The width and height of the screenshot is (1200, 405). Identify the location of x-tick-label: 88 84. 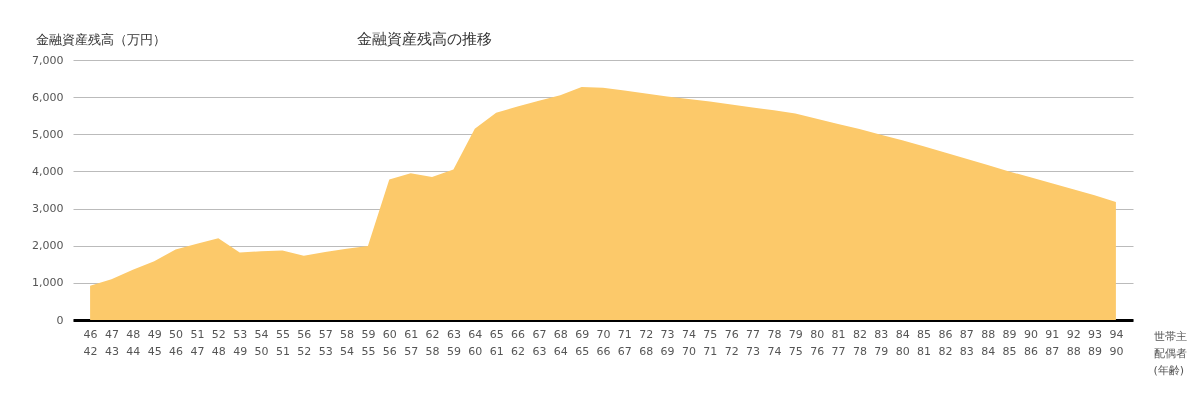
(988, 342).